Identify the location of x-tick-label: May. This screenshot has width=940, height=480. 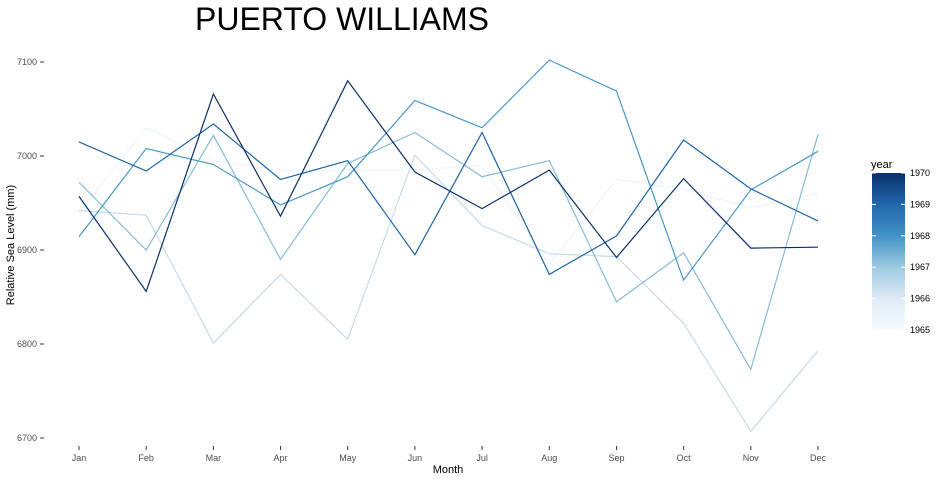
(348, 458).